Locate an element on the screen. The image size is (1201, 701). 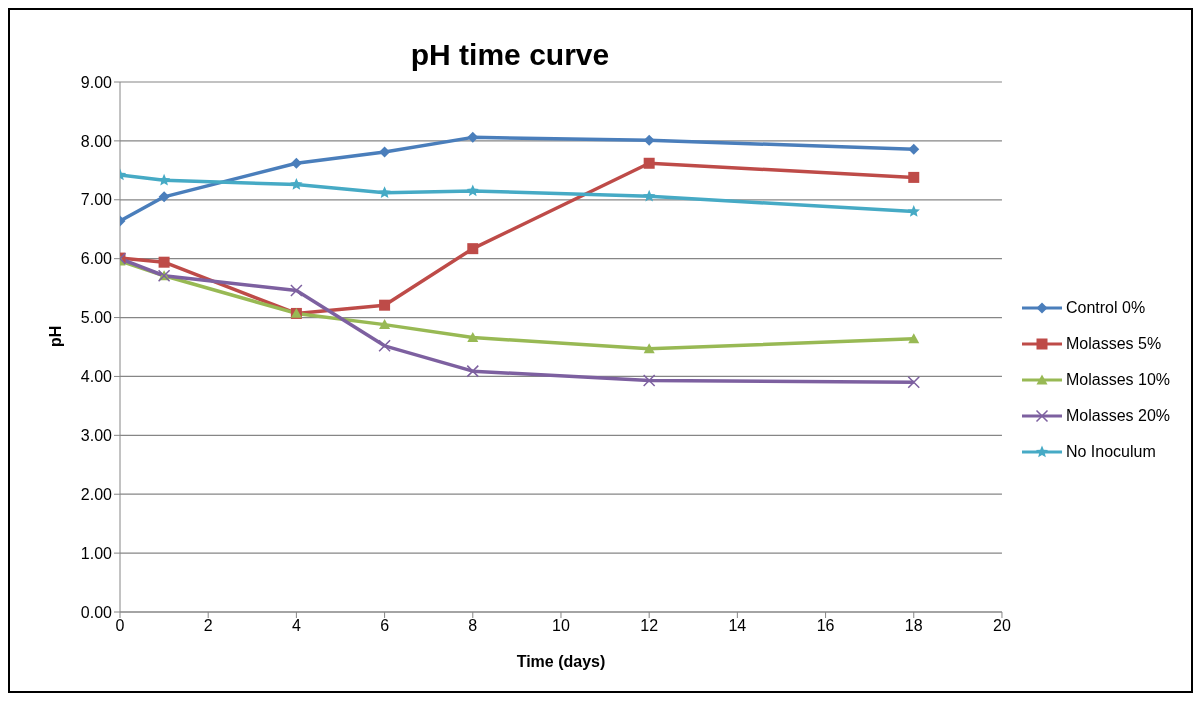
x-tick-label: 18 is located at coordinates (913, 626).